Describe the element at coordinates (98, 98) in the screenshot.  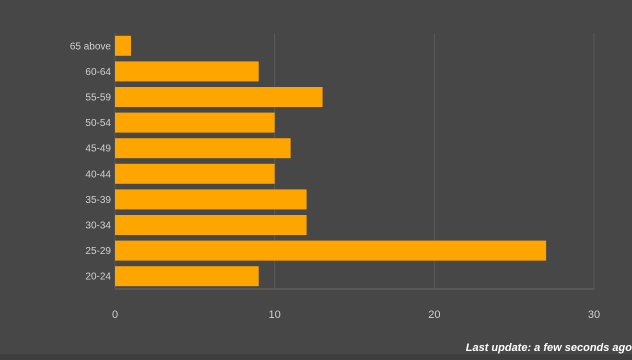
I see `y-tick-label-2: 55-59` at that location.